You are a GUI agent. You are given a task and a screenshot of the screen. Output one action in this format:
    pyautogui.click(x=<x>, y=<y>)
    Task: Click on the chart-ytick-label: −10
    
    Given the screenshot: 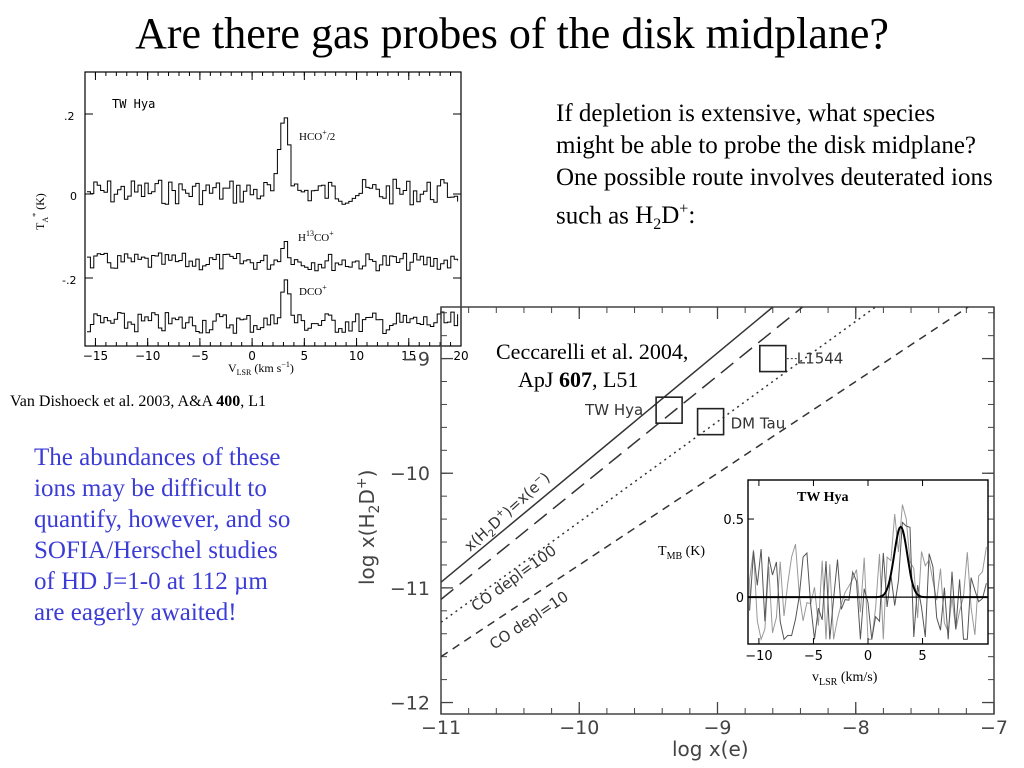 What is the action you would take?
    pyautogui.click(x=410, y=474)
    